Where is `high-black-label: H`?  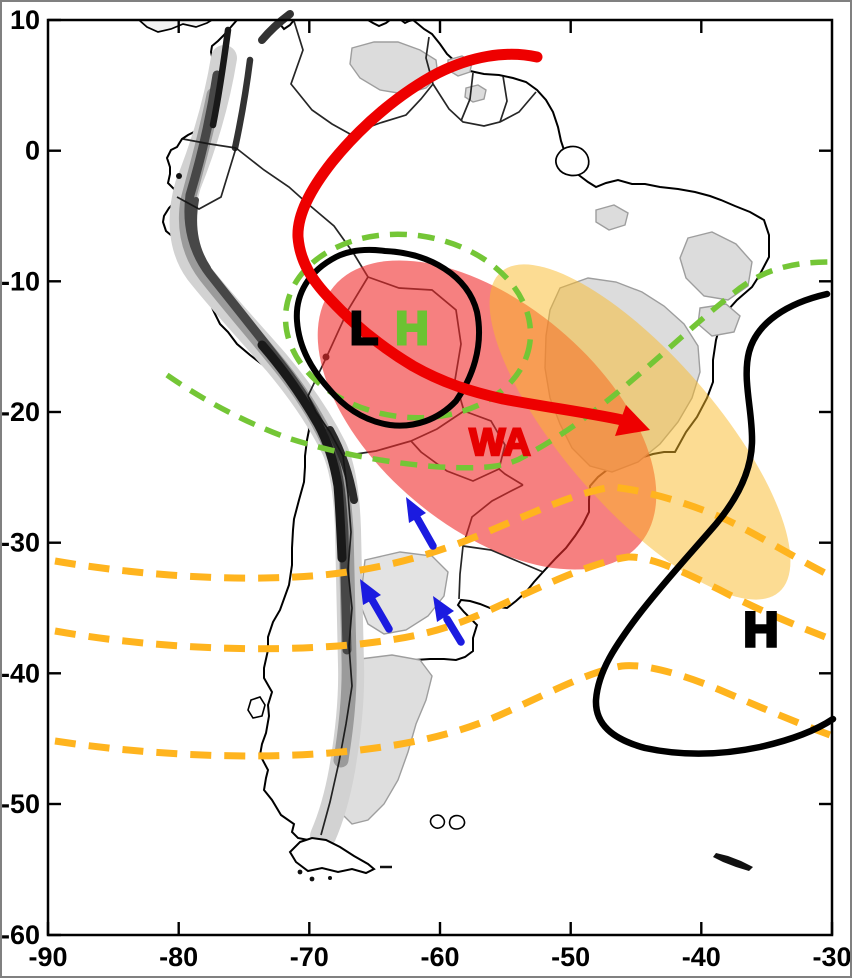
high-black-label: H is located at coordinates (761, 630).